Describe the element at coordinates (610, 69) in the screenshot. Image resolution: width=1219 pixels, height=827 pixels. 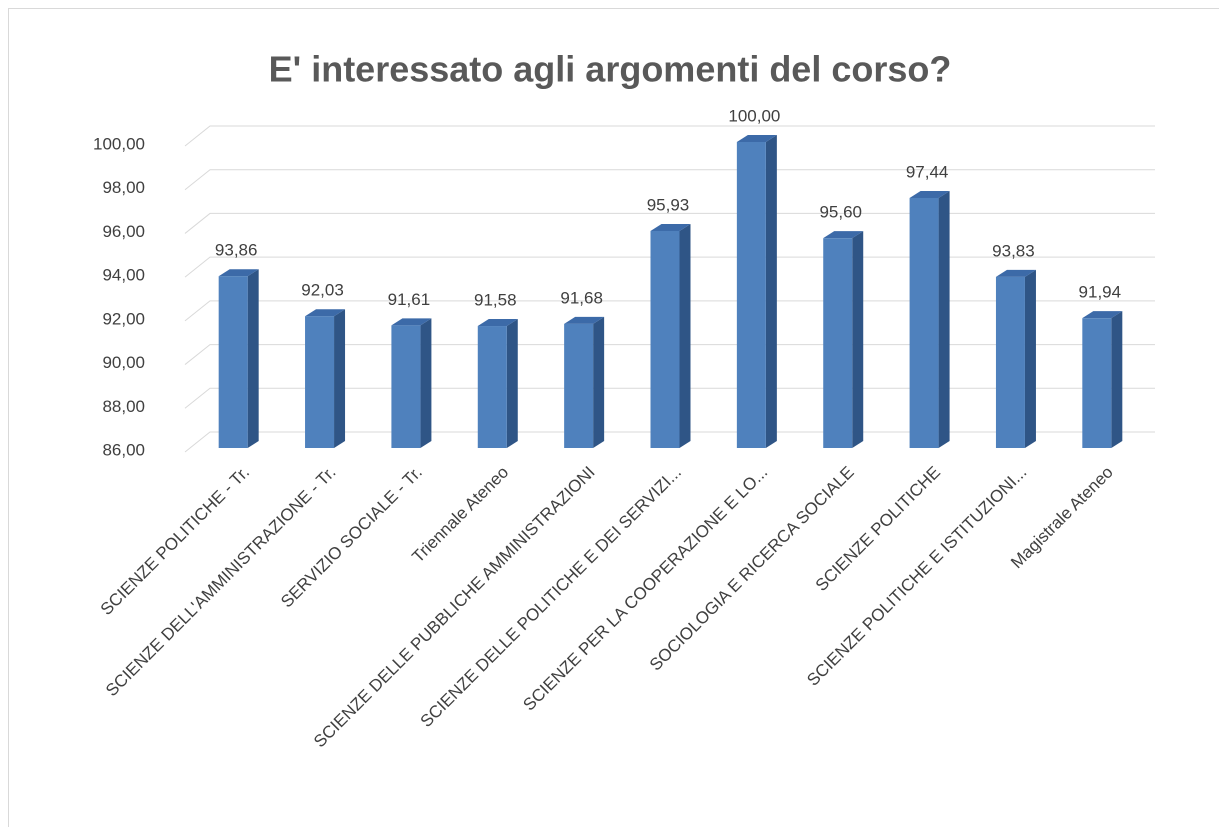
I see `chart-title: E' interessato agli argomenti del corso?` at that location.